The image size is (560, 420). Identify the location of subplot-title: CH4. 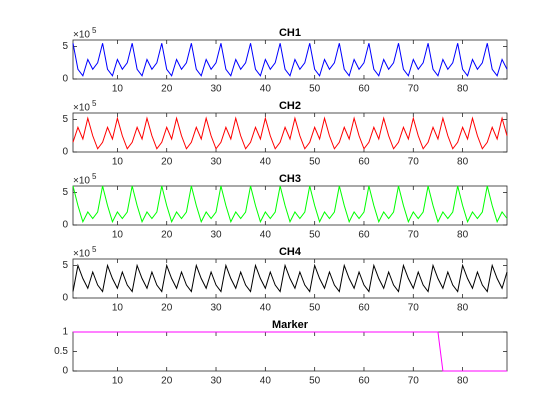
(290, 252).